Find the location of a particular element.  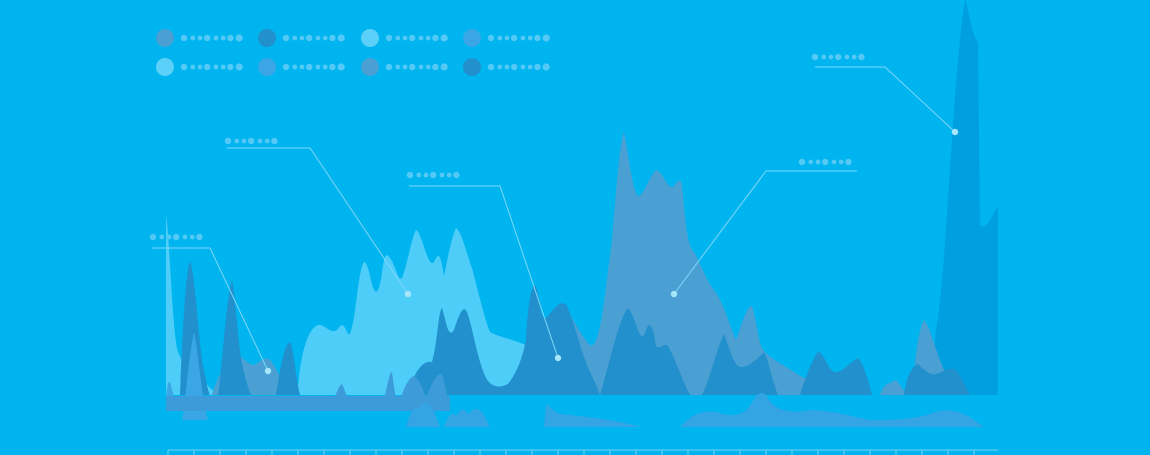

x-axis-ticks is located at coordinates (582, 452).